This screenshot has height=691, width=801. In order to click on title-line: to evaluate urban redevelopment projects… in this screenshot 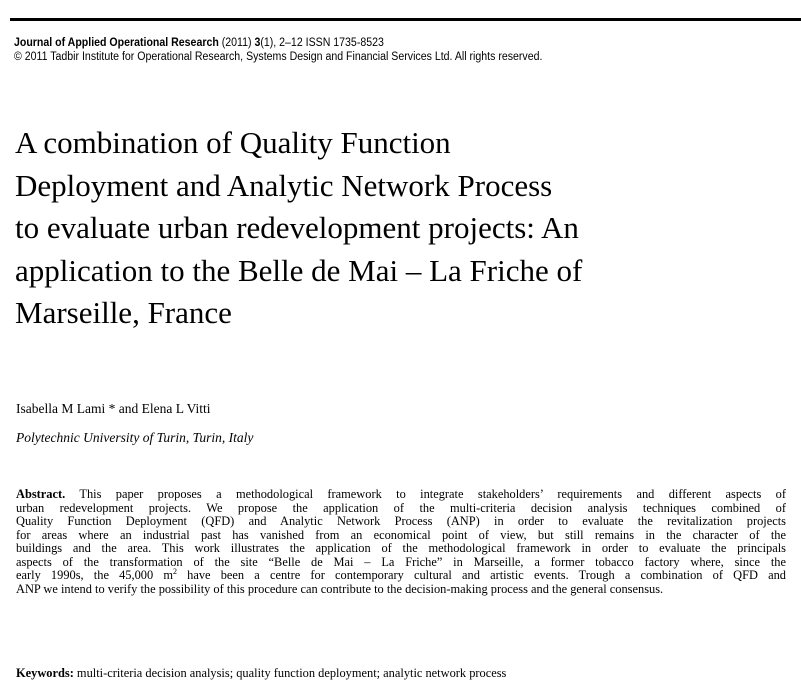, I will do `click(297, 227)`.